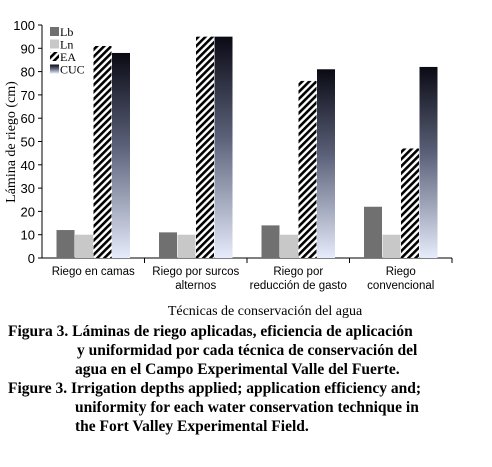 This screenshot has width=492, height=467. What do you see at coordinates (38, 388) in the screenshot?
I see `caption-en-label: Figure 3.` at bounding box center [38, 388].